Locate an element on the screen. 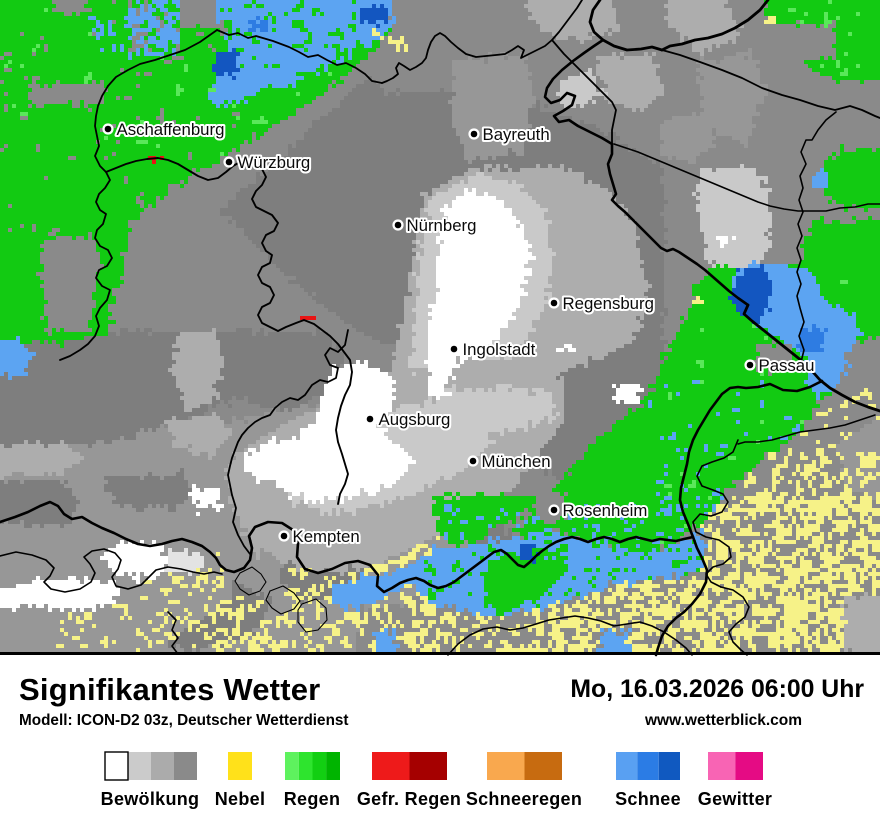 The width and height of the screenshot is (880, 830). svg-text: Nürnberg is located at coordinates (442, 225).